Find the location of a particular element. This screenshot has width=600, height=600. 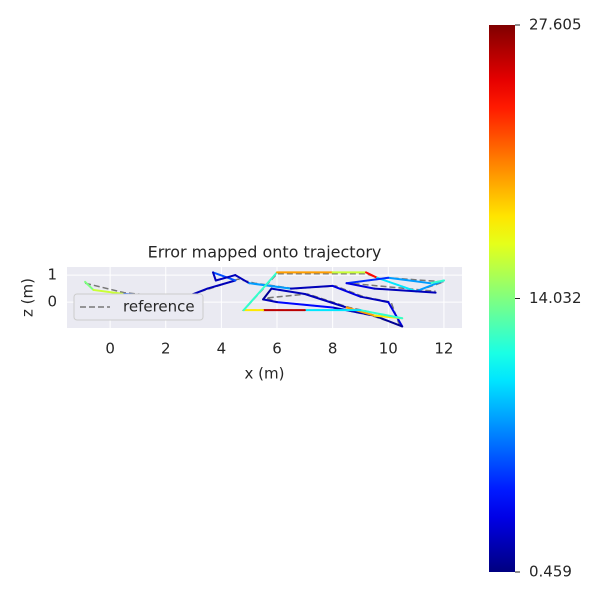

x-tick-label: 2 is located at coordinates (166, 349).